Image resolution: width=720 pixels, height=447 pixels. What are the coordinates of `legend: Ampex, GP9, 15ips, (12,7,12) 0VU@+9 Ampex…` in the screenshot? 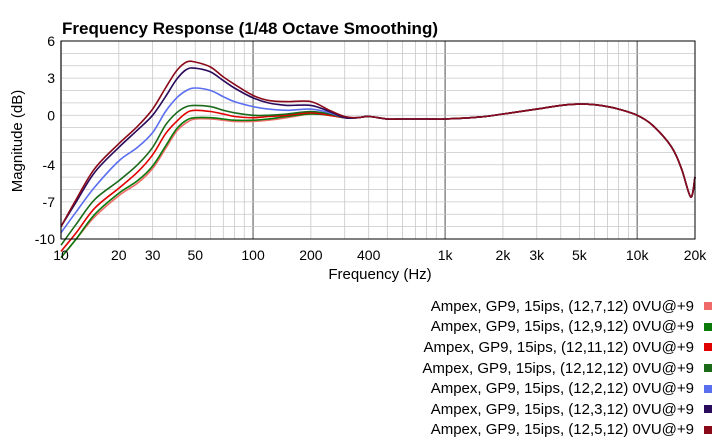 It's located at (567, 368).